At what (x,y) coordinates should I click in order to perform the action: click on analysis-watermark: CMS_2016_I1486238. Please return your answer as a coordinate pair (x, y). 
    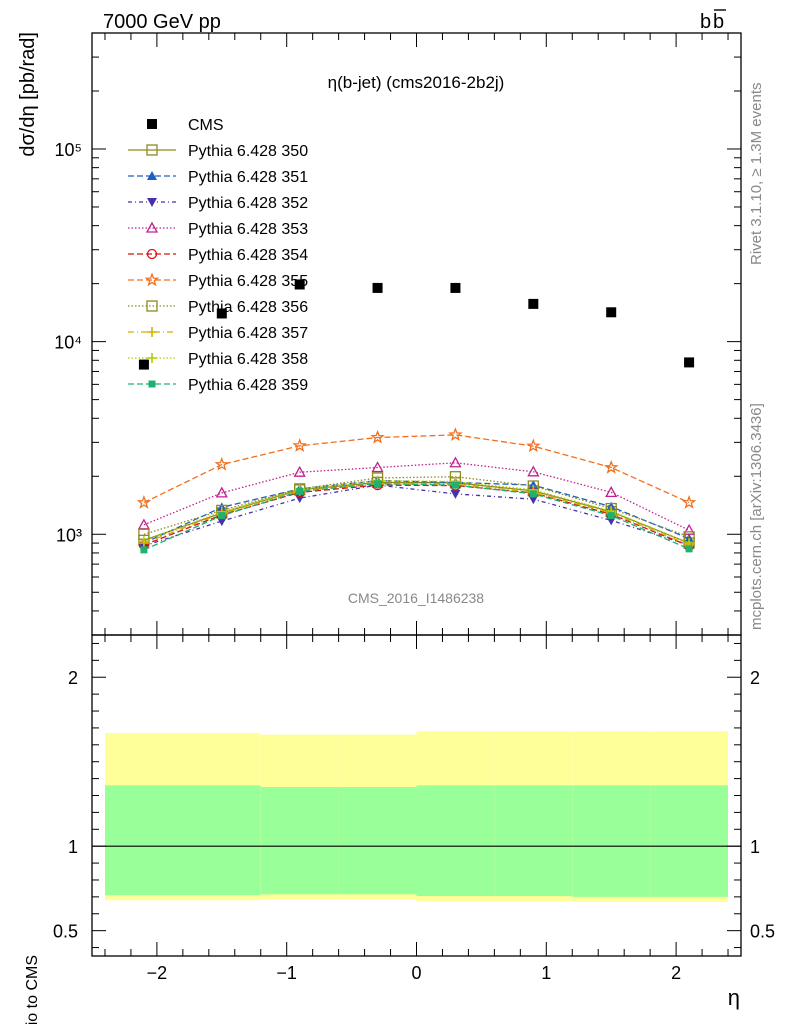
    Looking at the image, I should click on (416, 598).